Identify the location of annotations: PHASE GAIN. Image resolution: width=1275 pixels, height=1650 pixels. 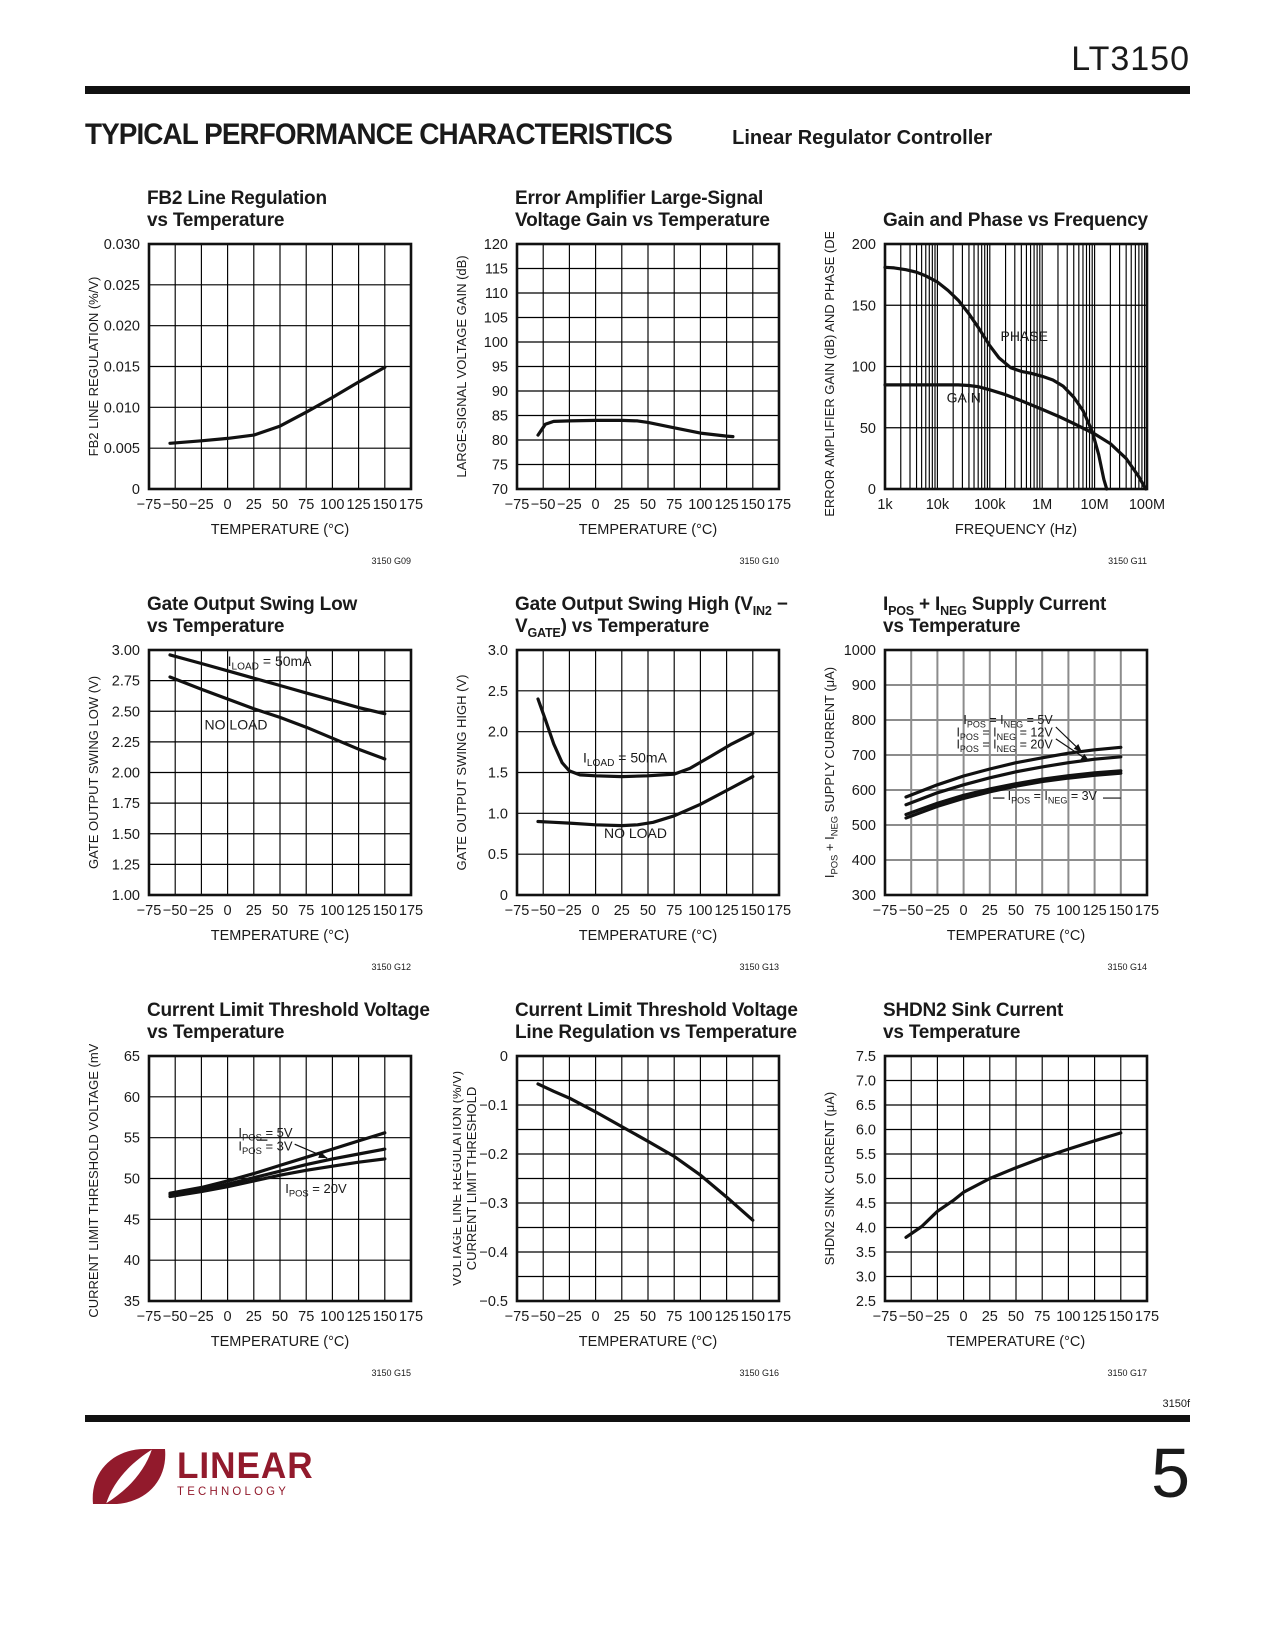
(997, 367).